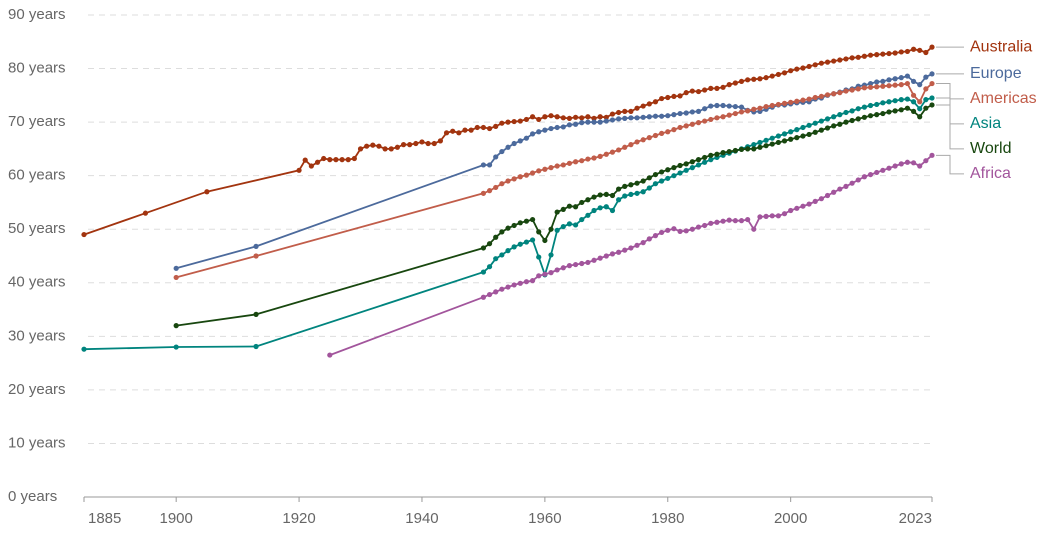  Describe the element at coordinates (32, 496) in the screenshot. I see `y-tick-label: 0 years` at that location.